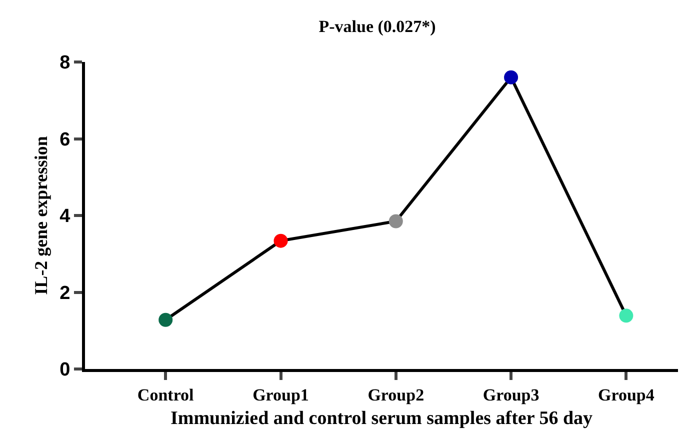 The width and height of the screenshot is (686, 445). What do you see at coordinates (65, 139) in the screenshot?
I see `y-tick-label: 6` at bounding box center [65, 139].